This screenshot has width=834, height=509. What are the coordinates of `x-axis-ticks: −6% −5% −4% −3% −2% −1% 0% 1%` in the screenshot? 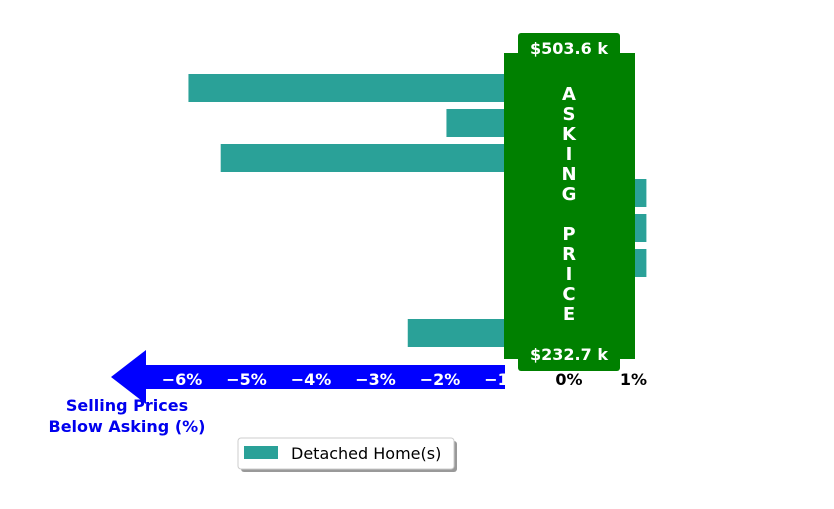 It's located at (404, 379).